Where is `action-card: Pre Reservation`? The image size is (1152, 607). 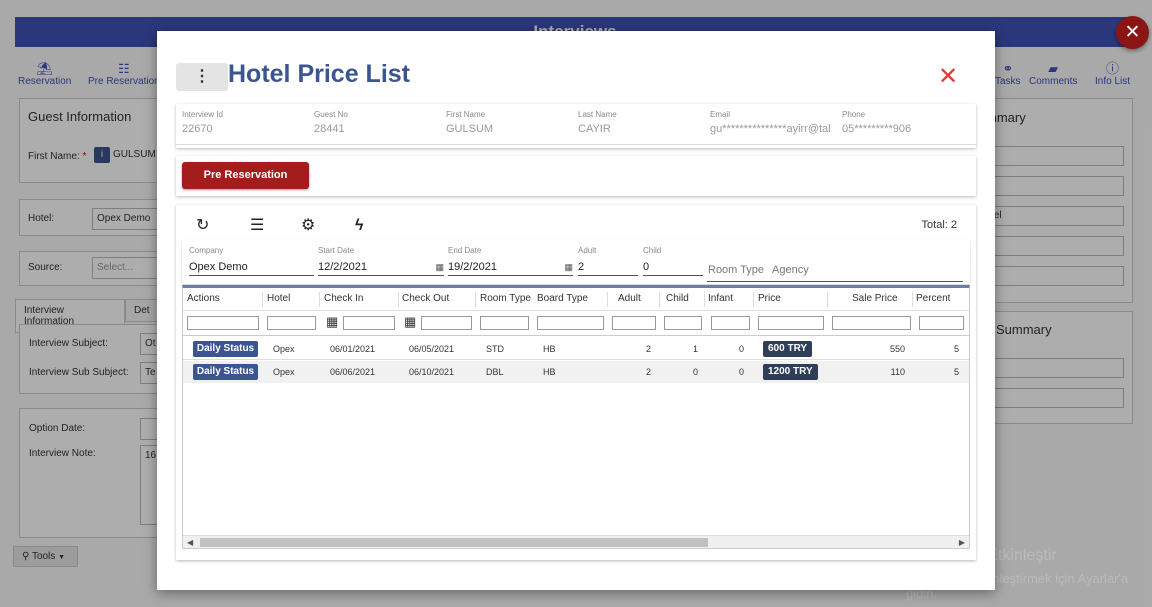
action-card: Pre Reservation is located at coordinates (576, 176).